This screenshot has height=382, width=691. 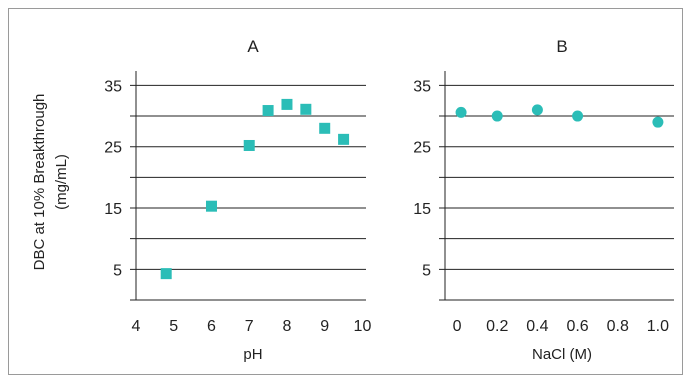 What do you see at coordinates (252, 354) in the screenshot?
I see `panel-a-x-axis-label: pH` at bounding box center [252, 354].